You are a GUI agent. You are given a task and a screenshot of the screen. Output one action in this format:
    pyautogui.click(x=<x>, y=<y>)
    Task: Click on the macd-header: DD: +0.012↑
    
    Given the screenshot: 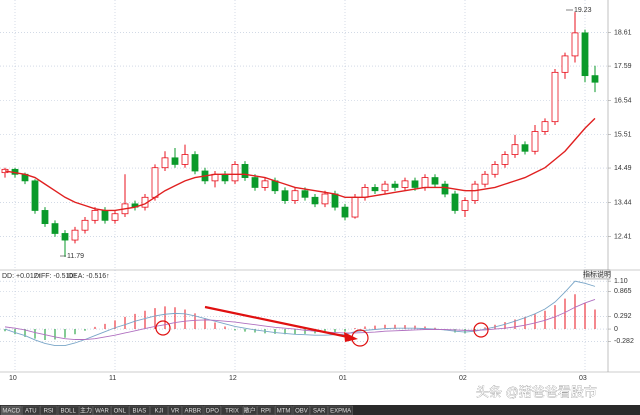 What is the action you would take?
    pyautogui.click(x=21, y=276)
    